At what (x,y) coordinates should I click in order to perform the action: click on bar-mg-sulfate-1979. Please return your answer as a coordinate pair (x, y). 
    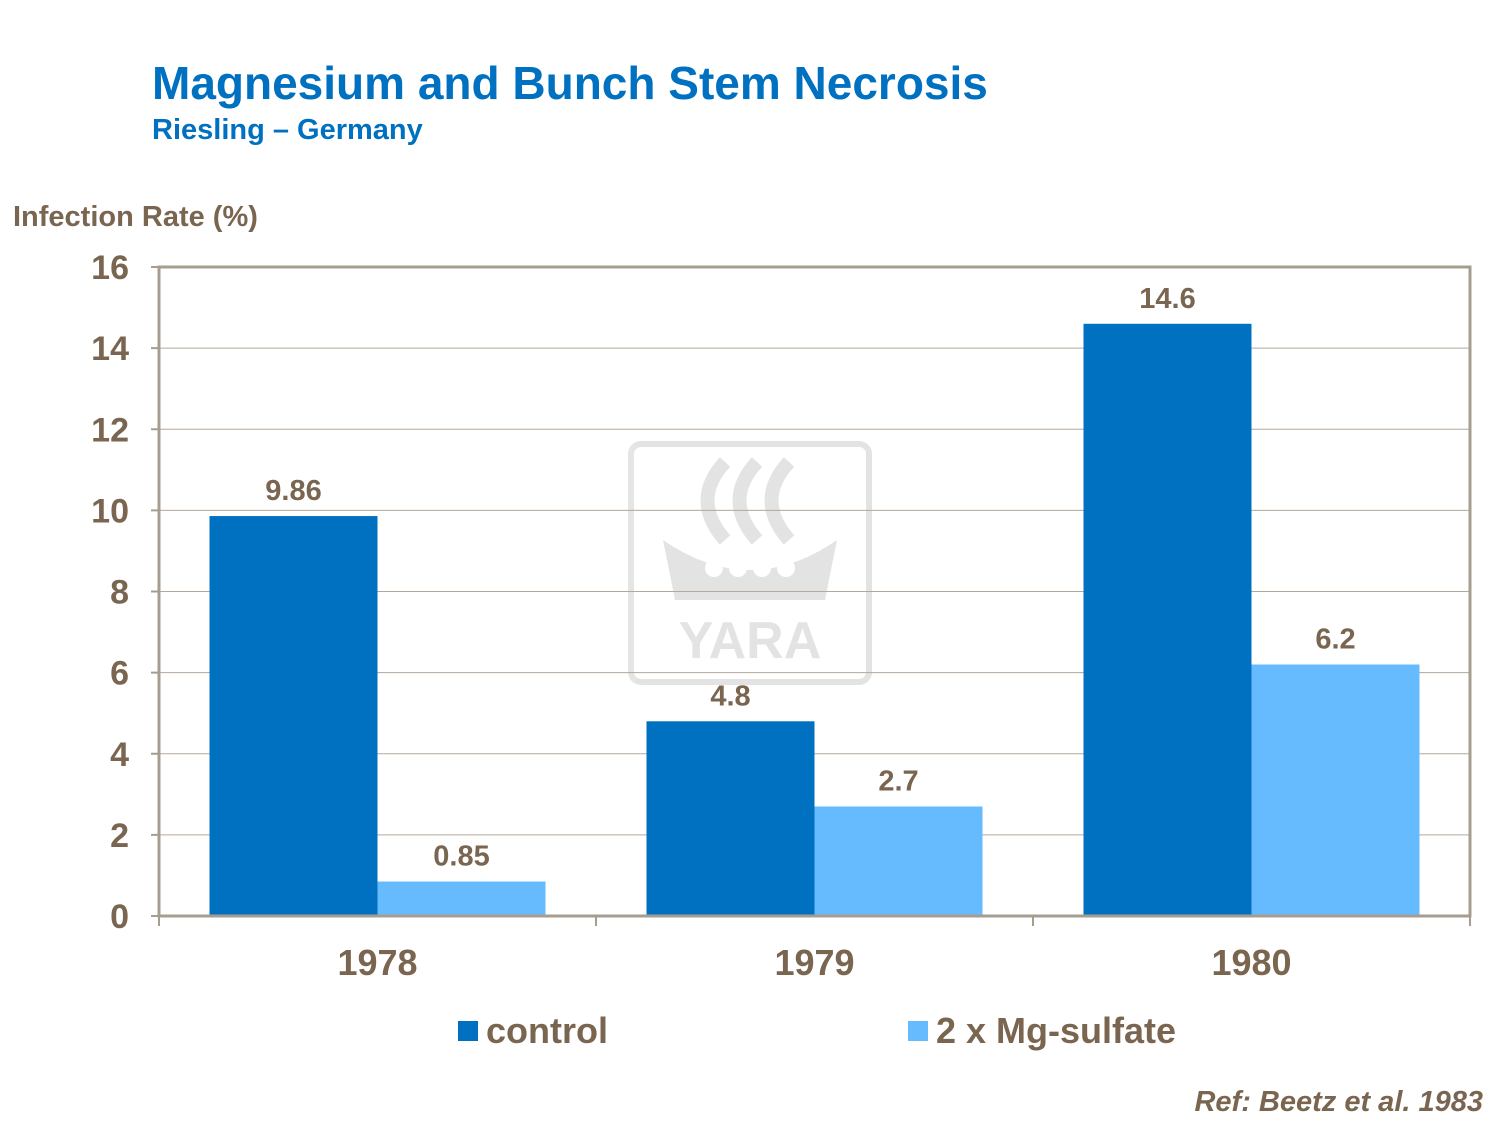
    Looking at the image, I should click on (898, 861).